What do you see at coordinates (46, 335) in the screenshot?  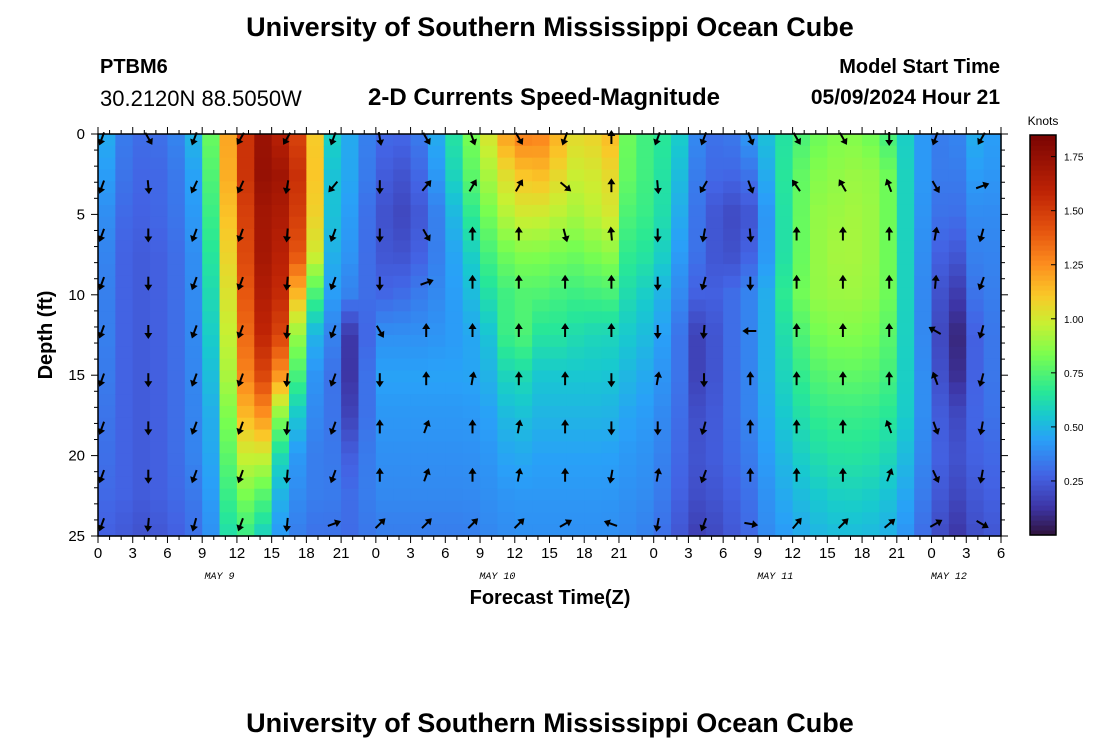 I see `y-axis-title: Depth (ft)` at bounding box center [46, 335].